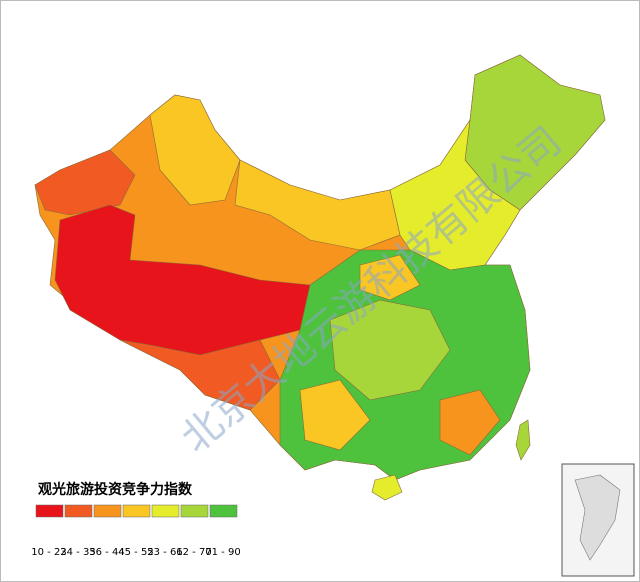  I want to click on legend-label: 71 - 90, so click(222, 552).